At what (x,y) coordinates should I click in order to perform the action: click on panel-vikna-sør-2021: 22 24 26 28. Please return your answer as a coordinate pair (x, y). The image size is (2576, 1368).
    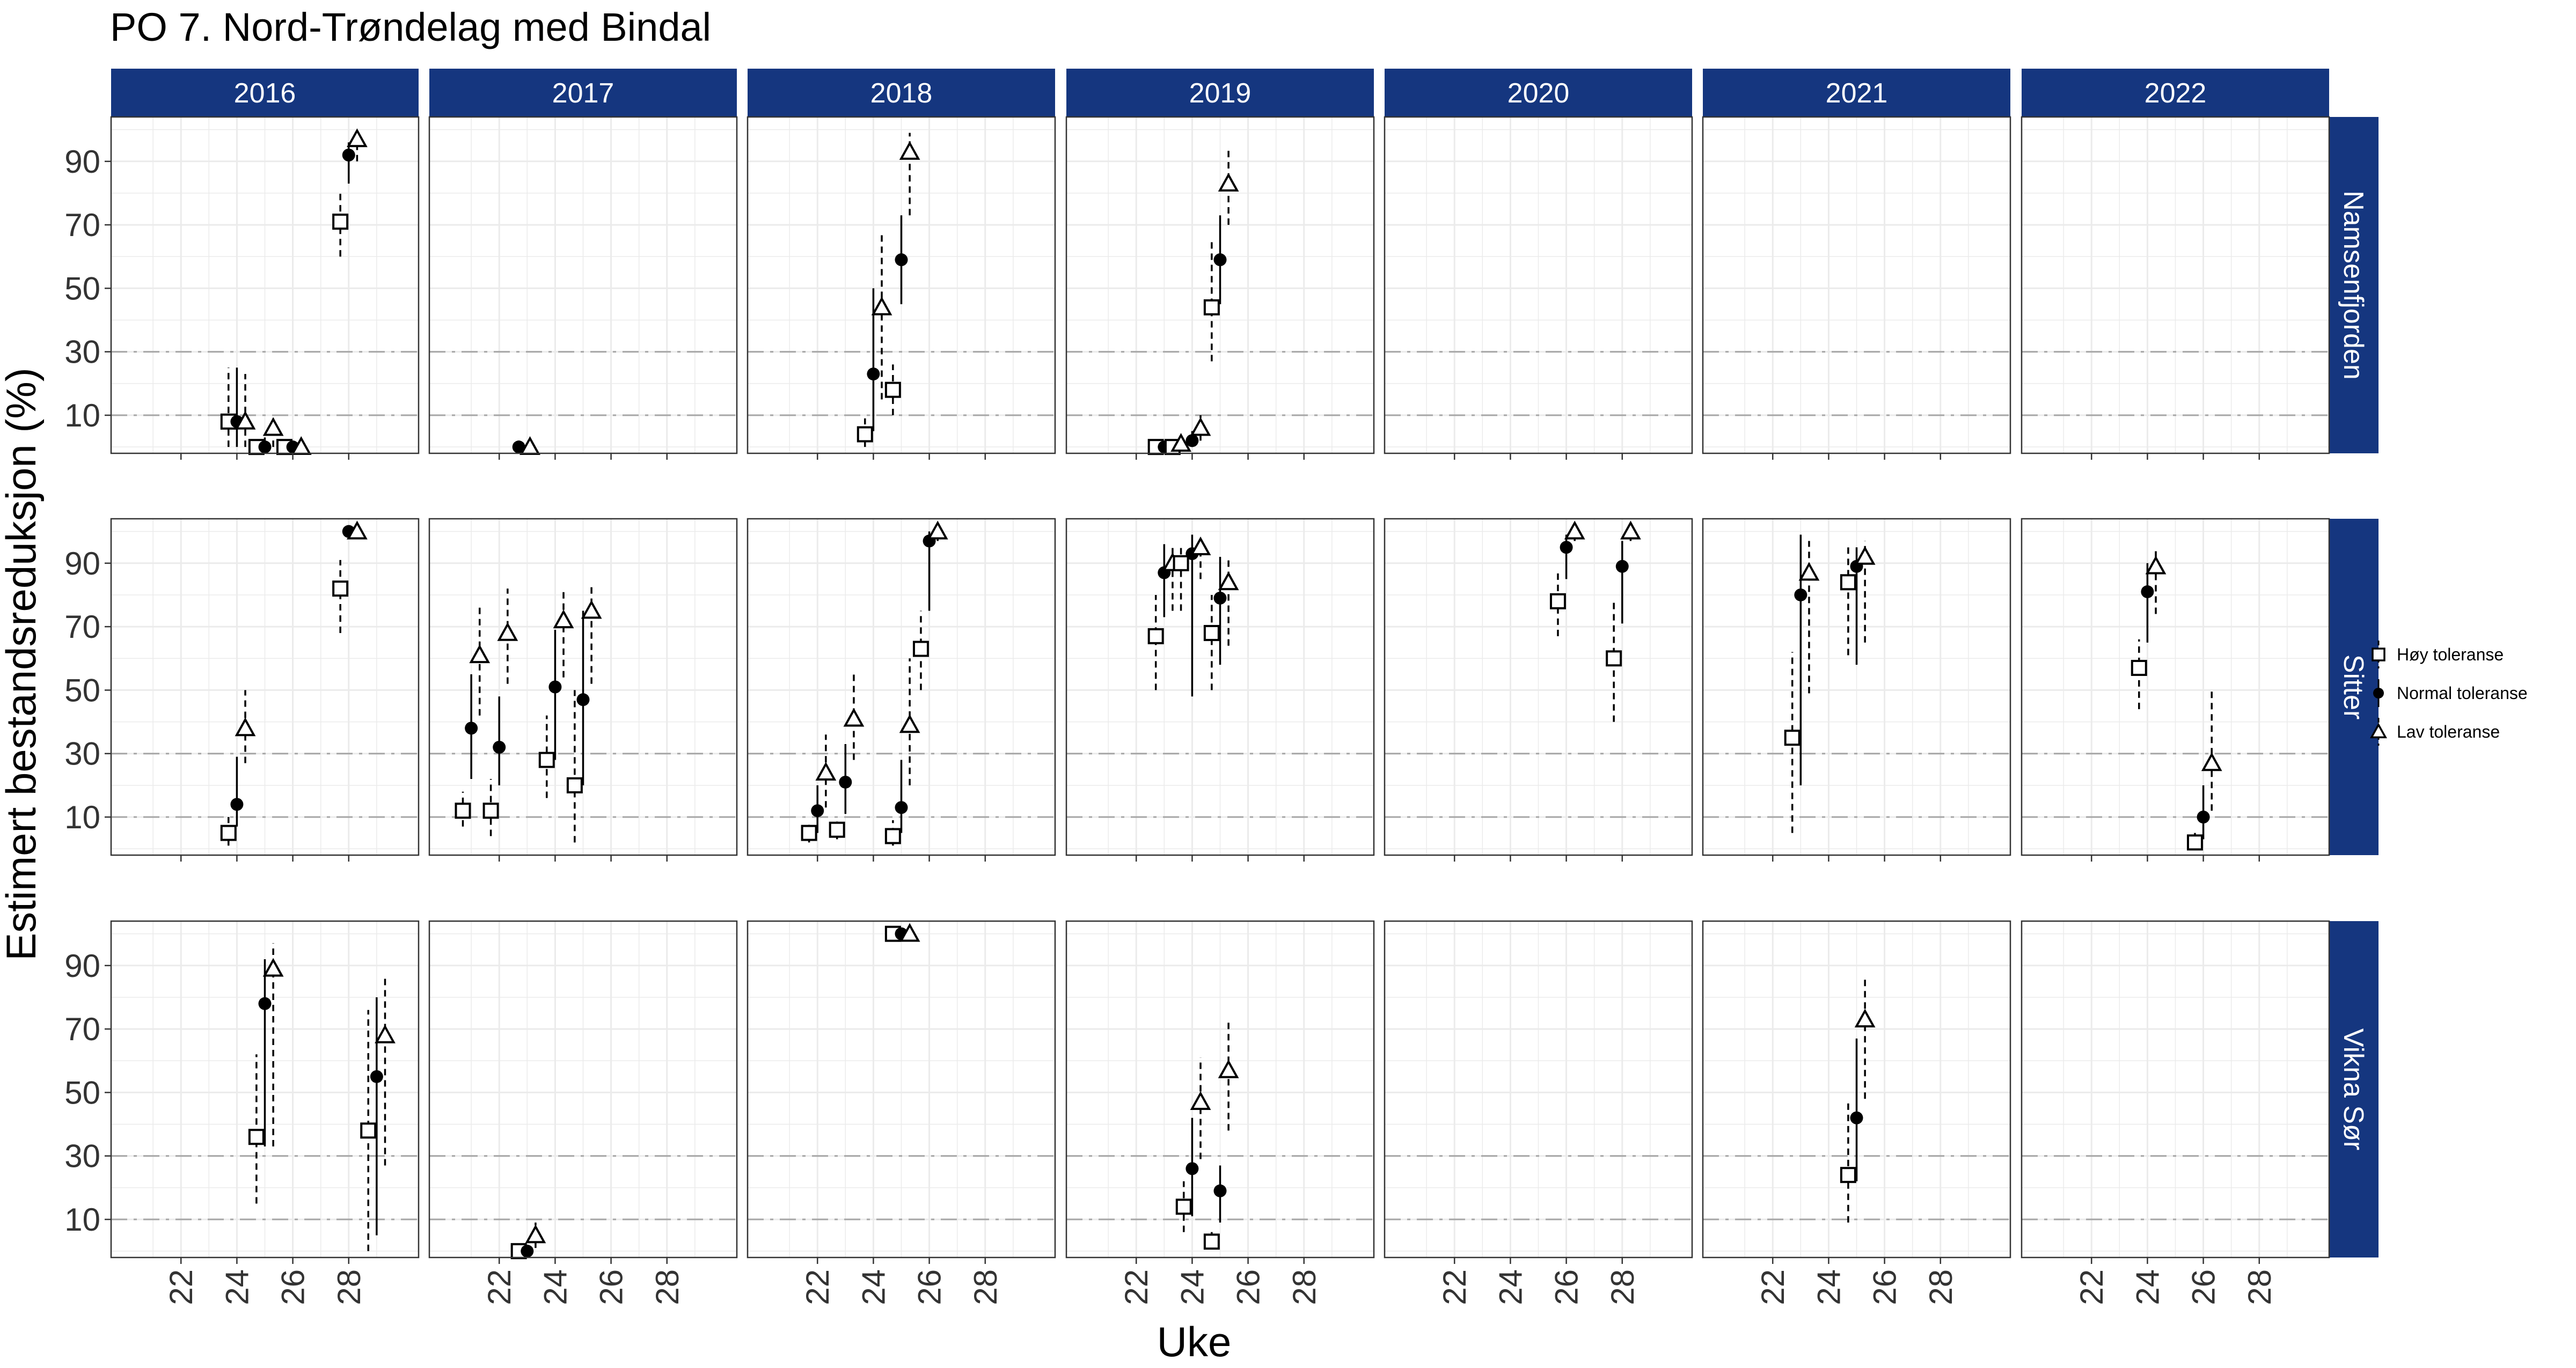
    Looking at the image, I should click on (1856, 1112).